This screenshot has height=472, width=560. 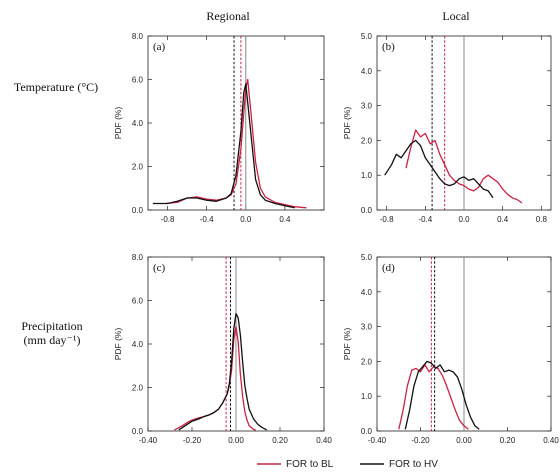 What do you see at coordinates (551, 440) in the screenshot?
I see `panel-3-x-tick-label: 0.40` at bounding box center [551, 440].